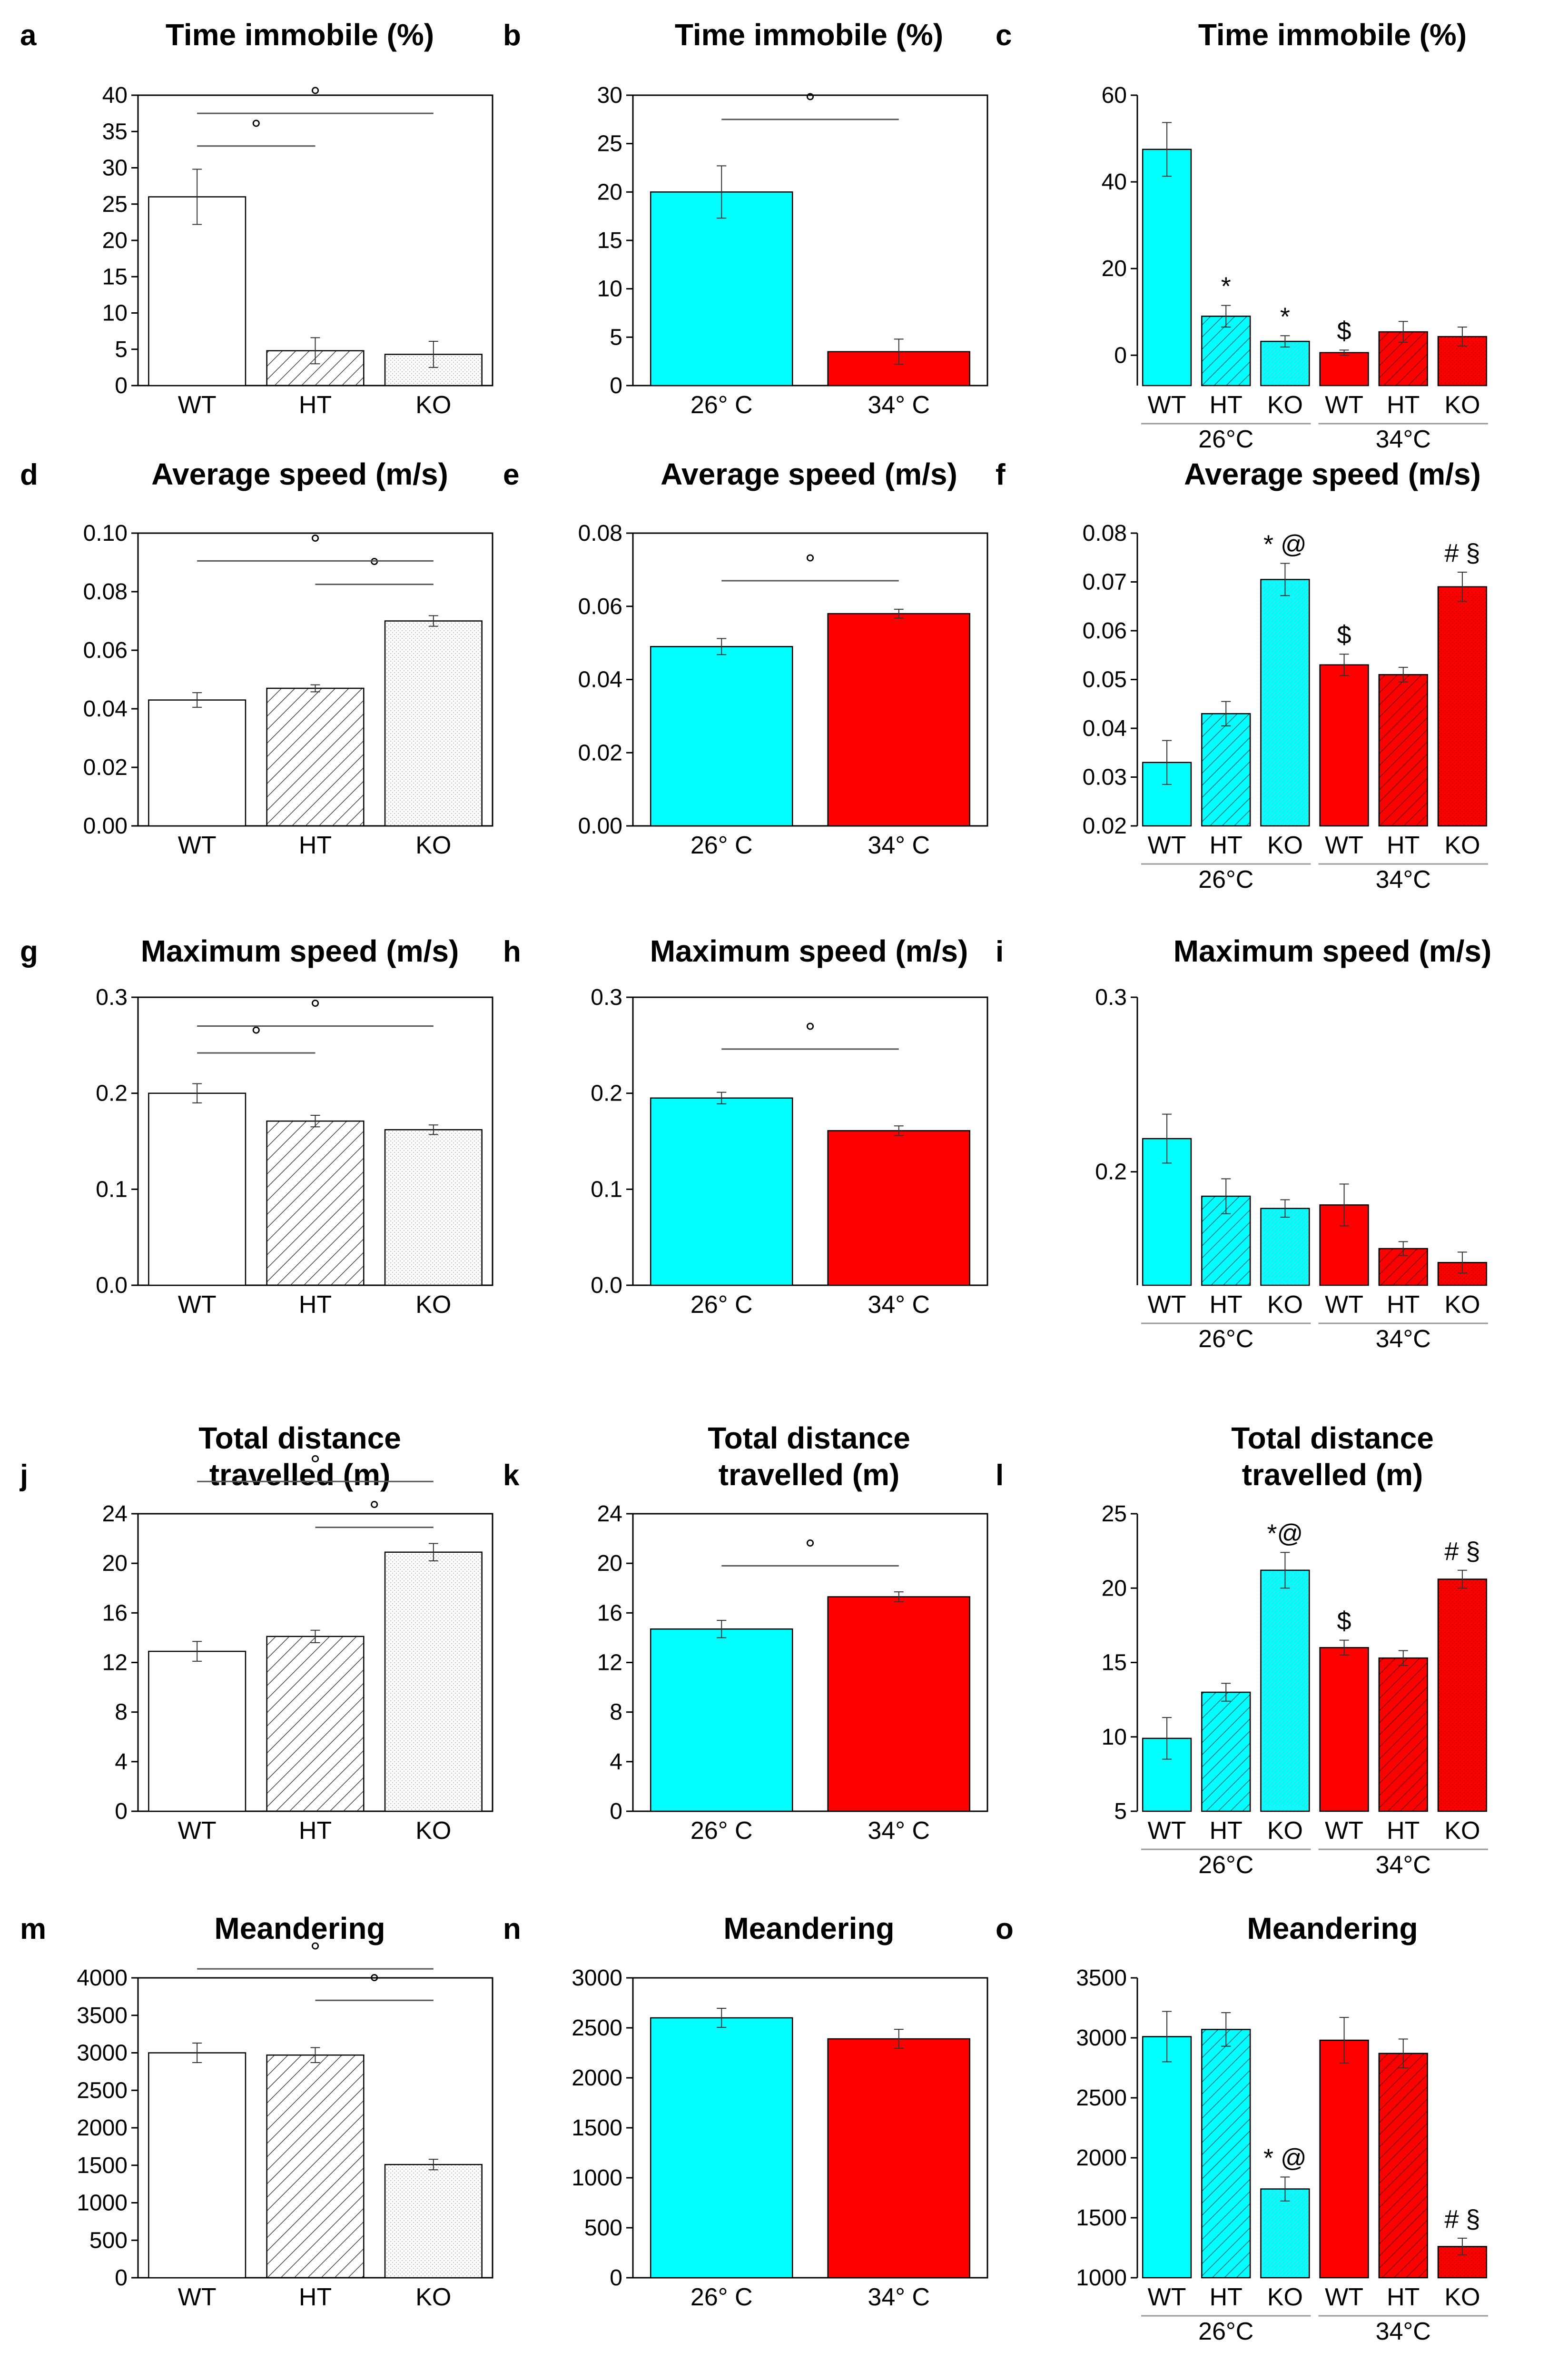  What do you see at coordinates (809, 951) in the screenshot?
I see `chart-title-h: Maximum speed (m/s)` at bounding box center [809, 951].